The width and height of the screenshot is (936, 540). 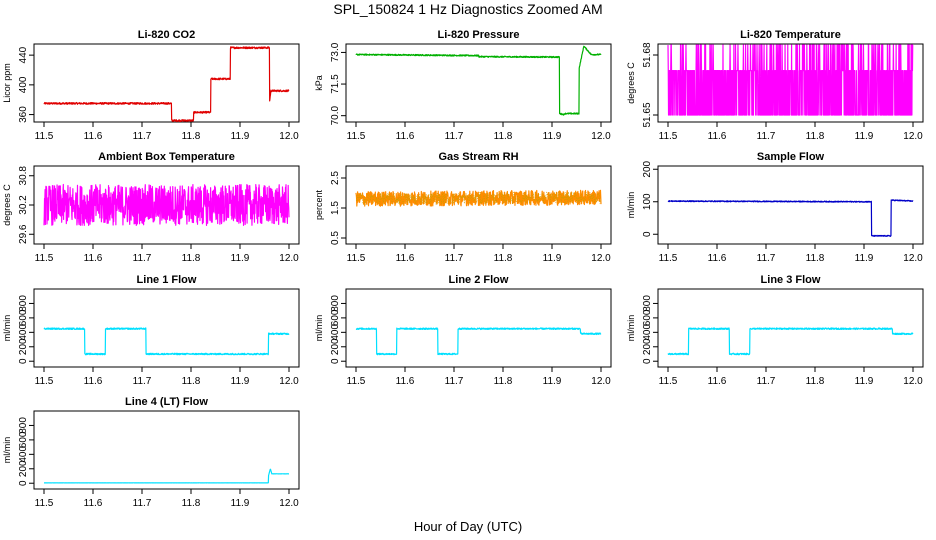 What do you see at coordinates (23, 114) in the screenshot?
I see `y-tick-label: 360` at bounding box center [23, 114].